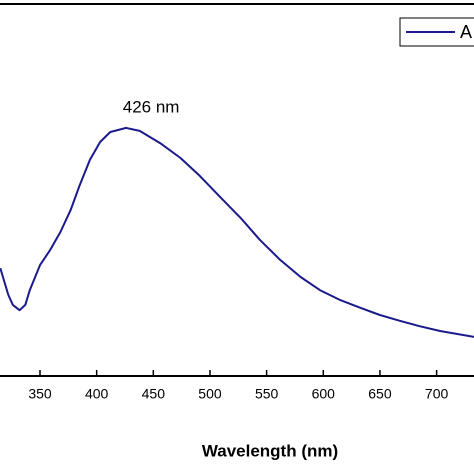 The width and height of the screenshot is (474, 474). Describe the element at coordinates (380, 394) in the screenshot. I see `x-tick-label: 650` at that location.